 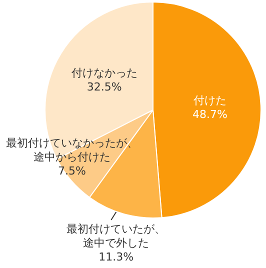 What do you see at coordinates (104, 73) in the screenshot?
I see `slice-label: 付けなかった` at bounding box center [104, 73].